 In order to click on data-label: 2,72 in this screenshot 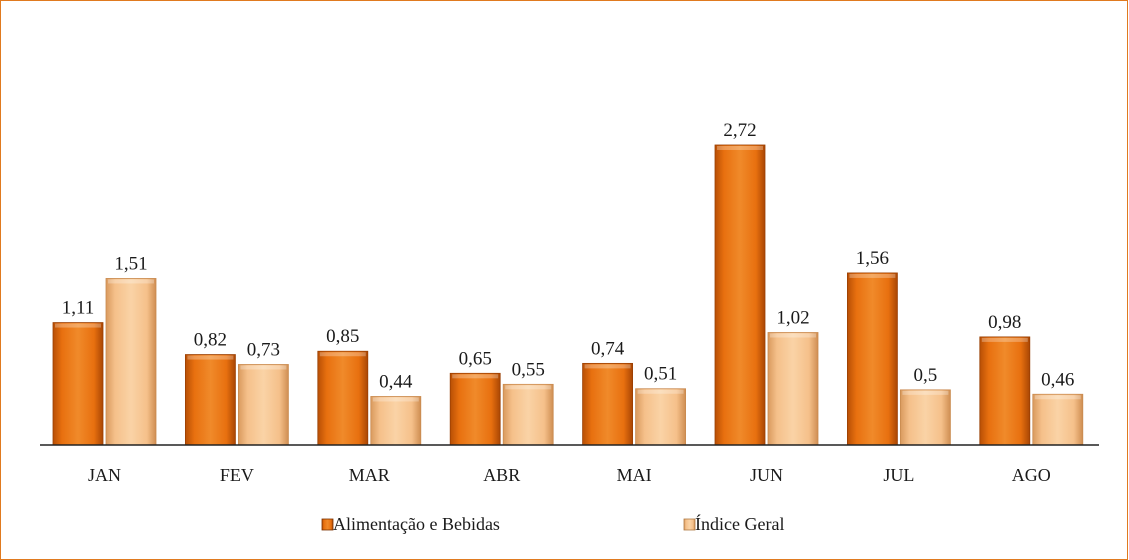, I will do `click(739, 130)`.